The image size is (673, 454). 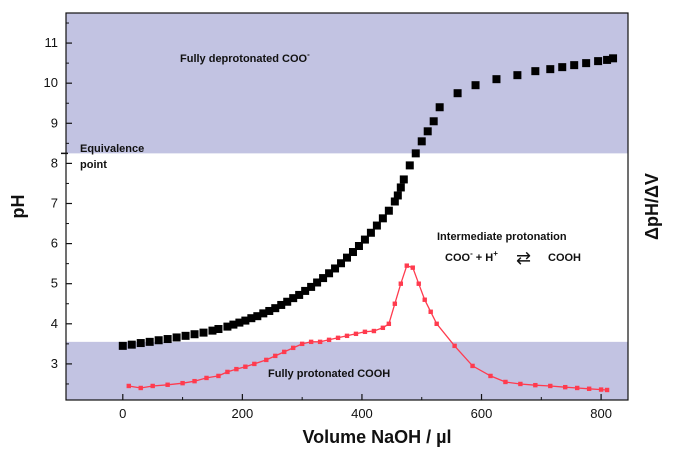 What do you see at coordinates (18, 207) in the screenshot?
I see `y-axis-title: pH` at bounding box center [18, 207].